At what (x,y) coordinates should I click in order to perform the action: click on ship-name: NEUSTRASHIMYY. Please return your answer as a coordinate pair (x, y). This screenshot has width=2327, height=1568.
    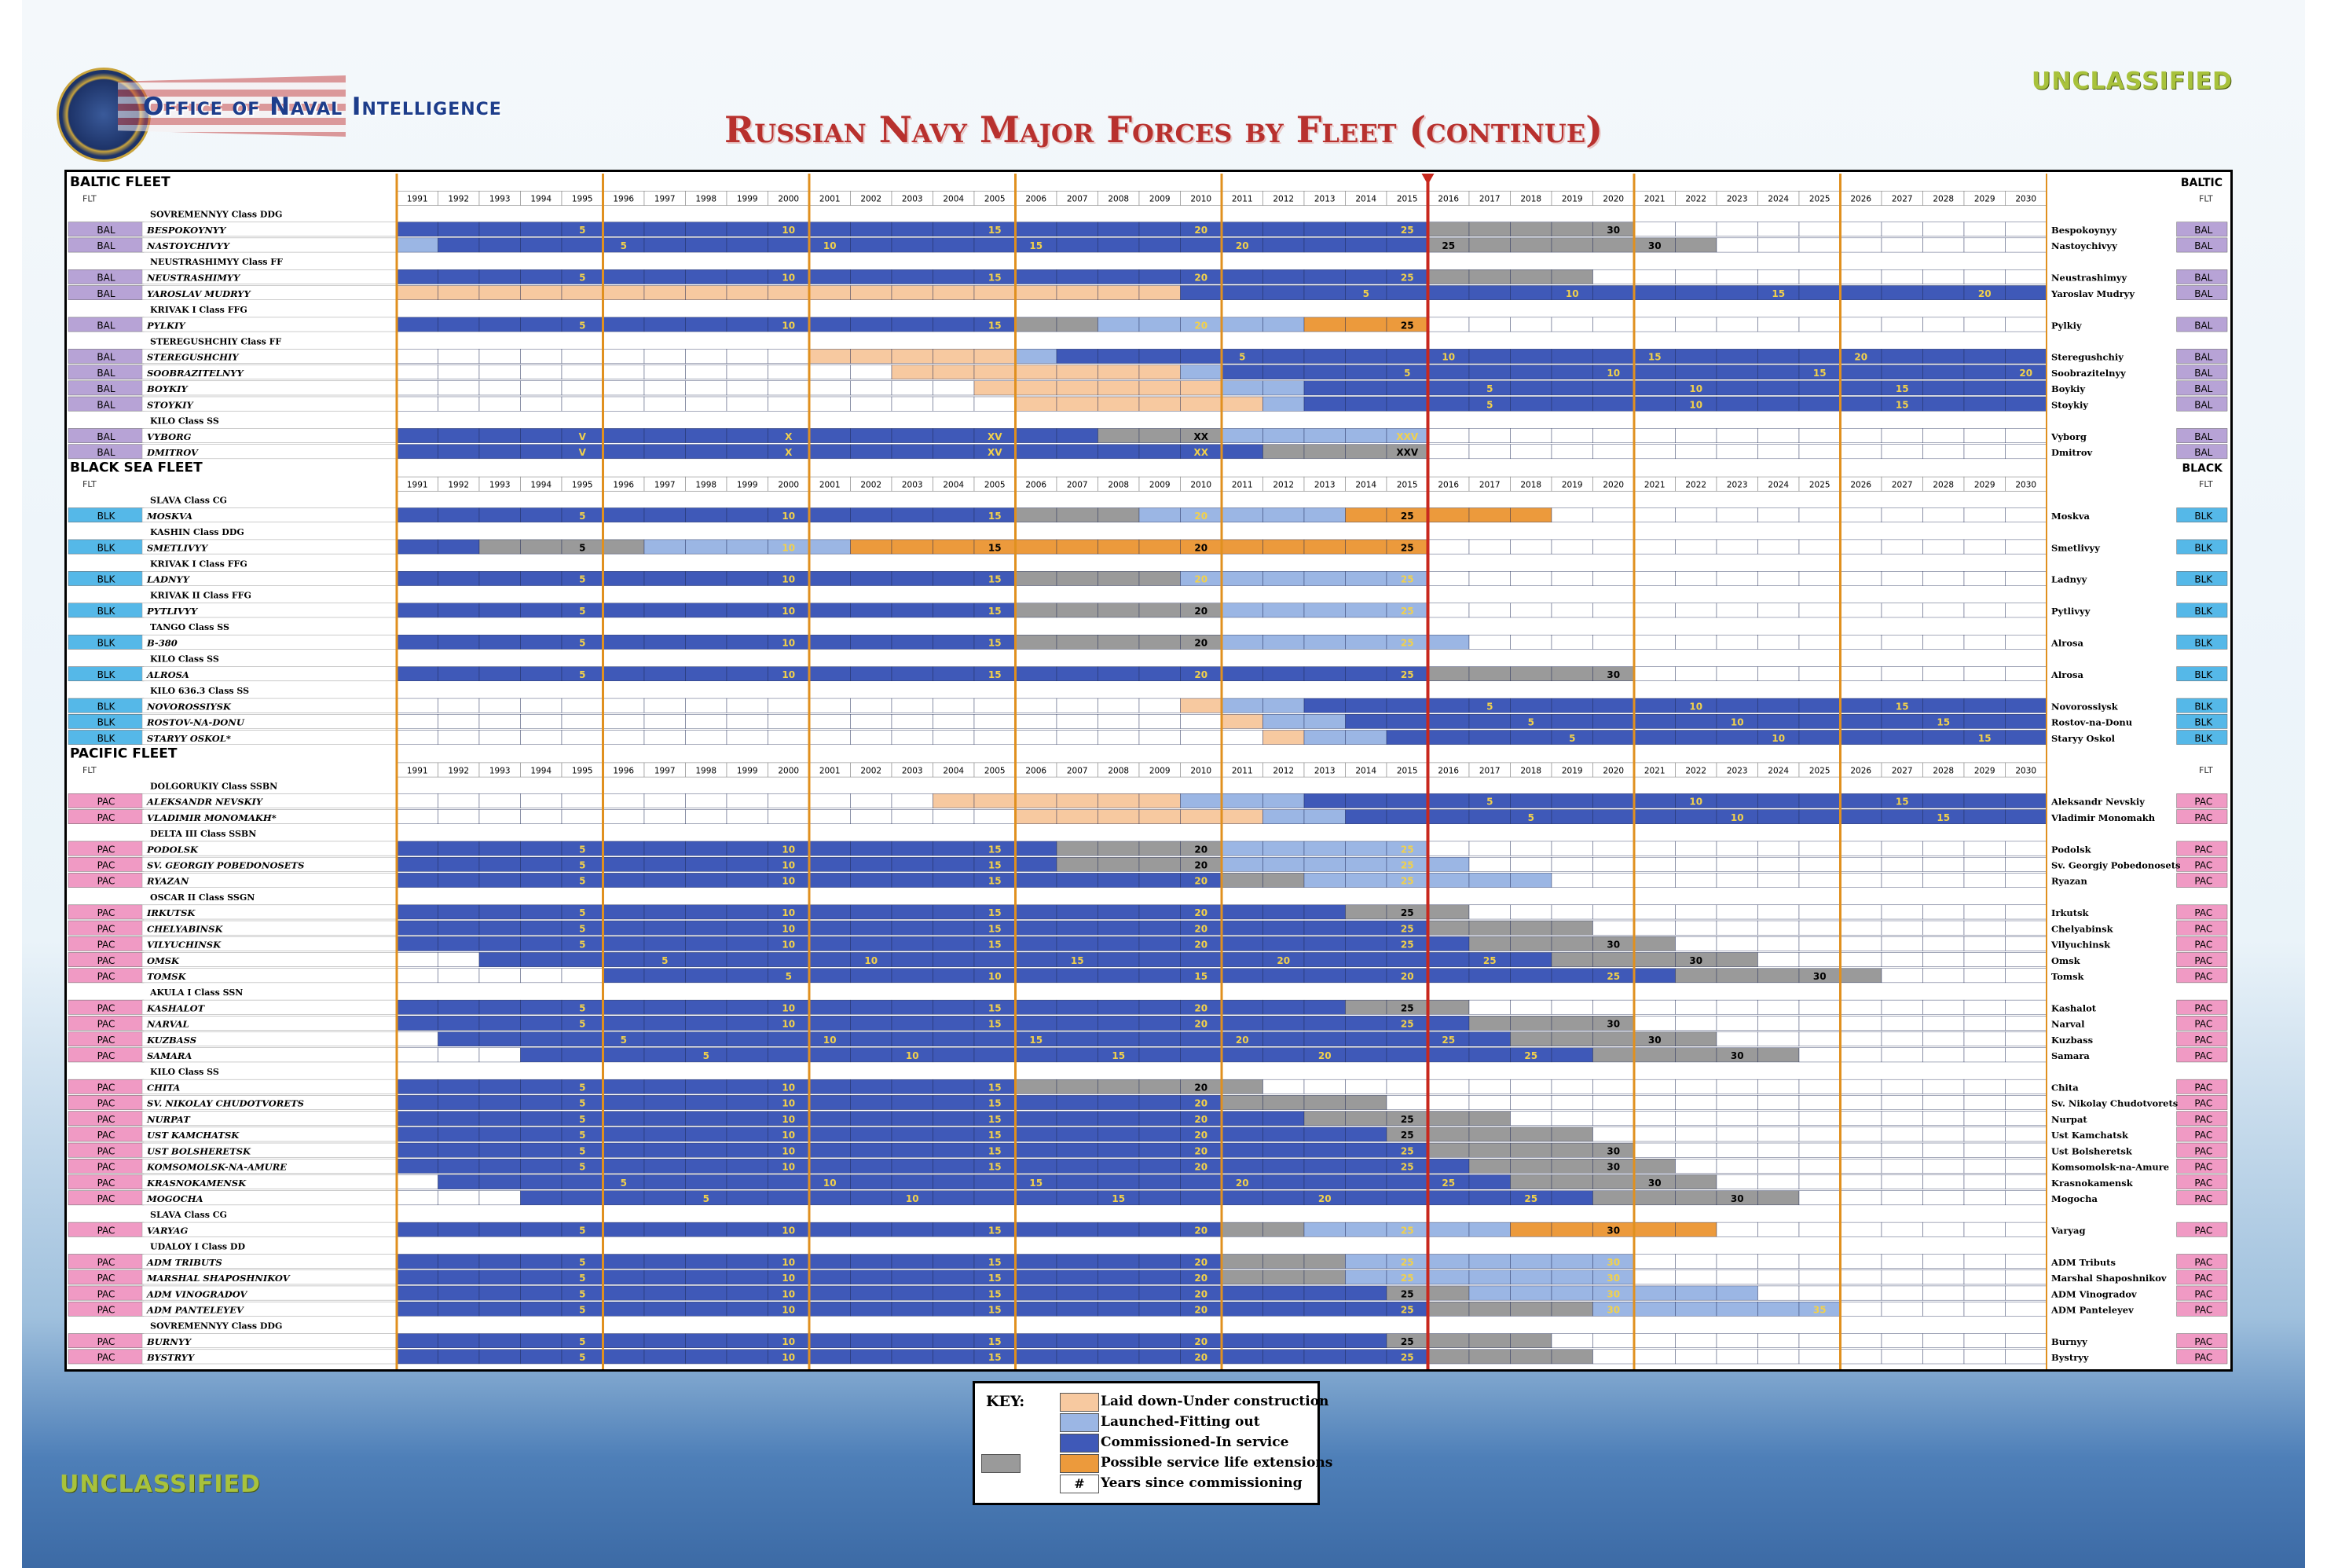
    Looking at the image, I should click on (193, 279).